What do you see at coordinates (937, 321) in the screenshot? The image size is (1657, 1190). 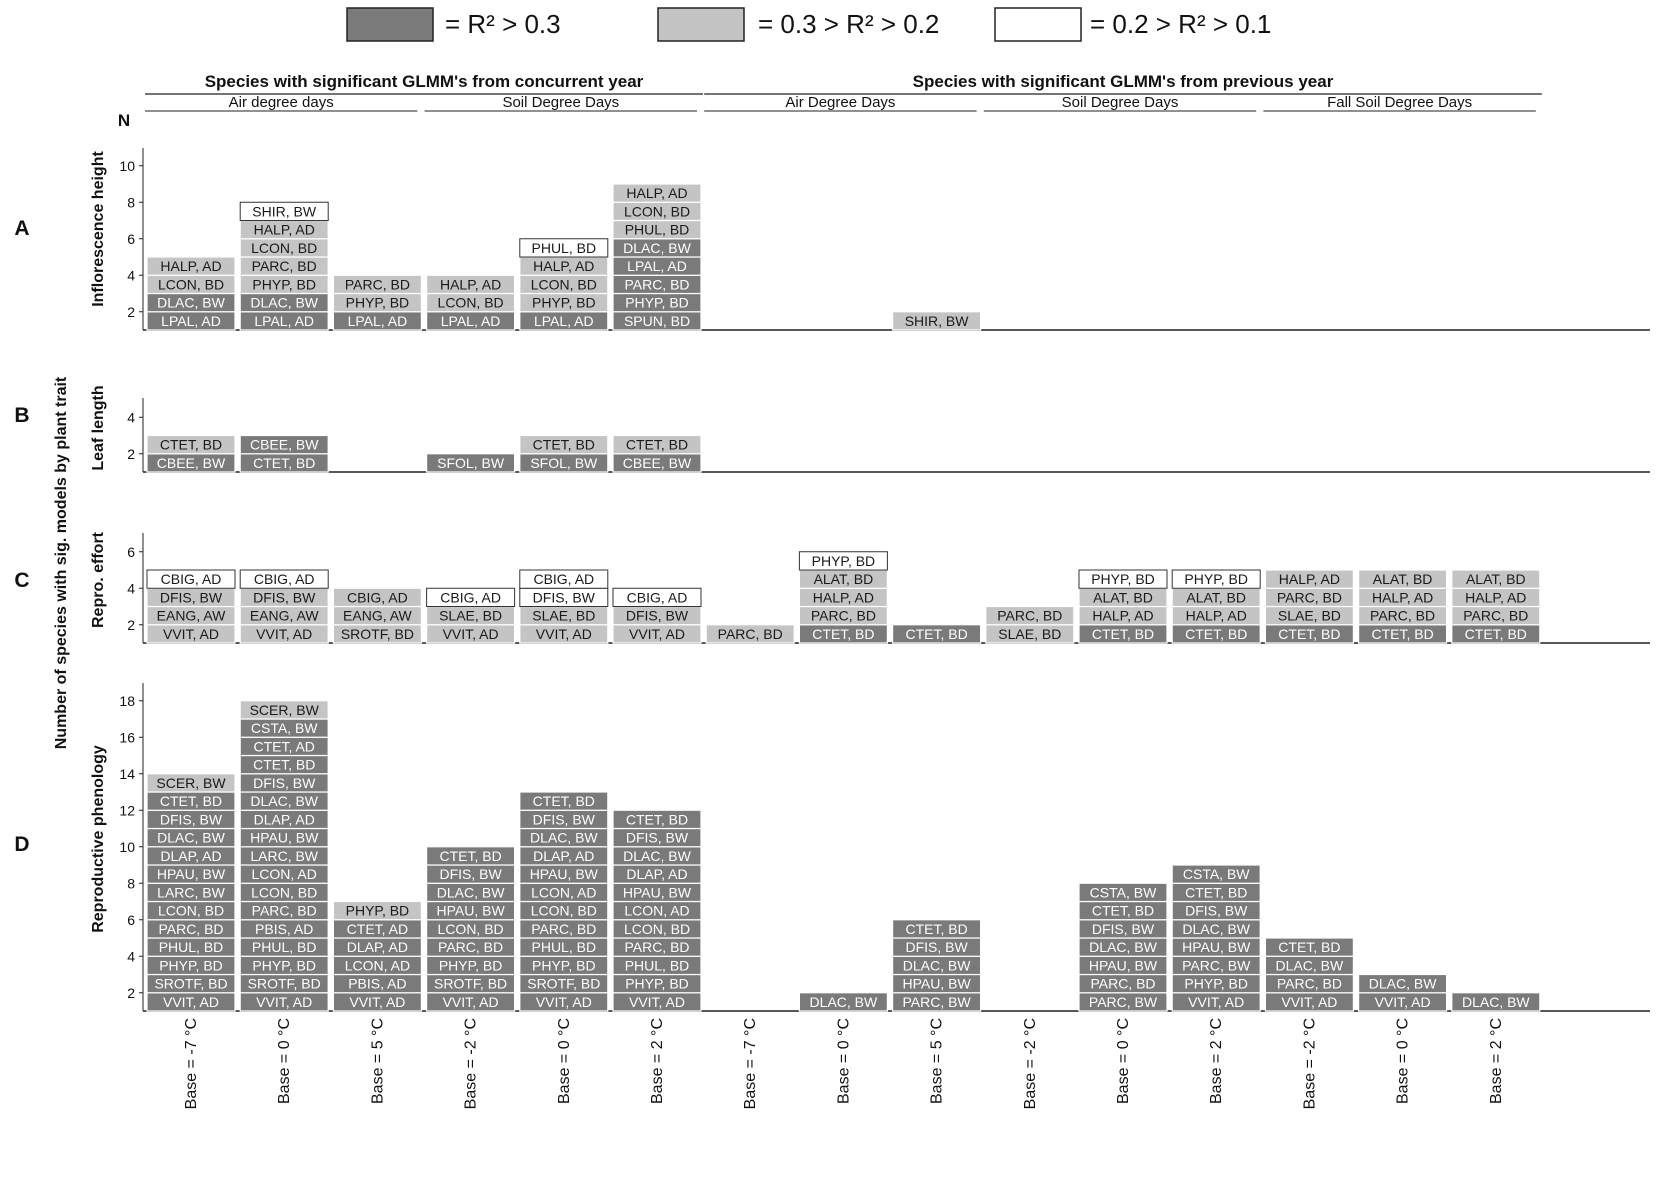 I see `bar-segment-label: SHIR, BW` at bounding box center [937, 321].